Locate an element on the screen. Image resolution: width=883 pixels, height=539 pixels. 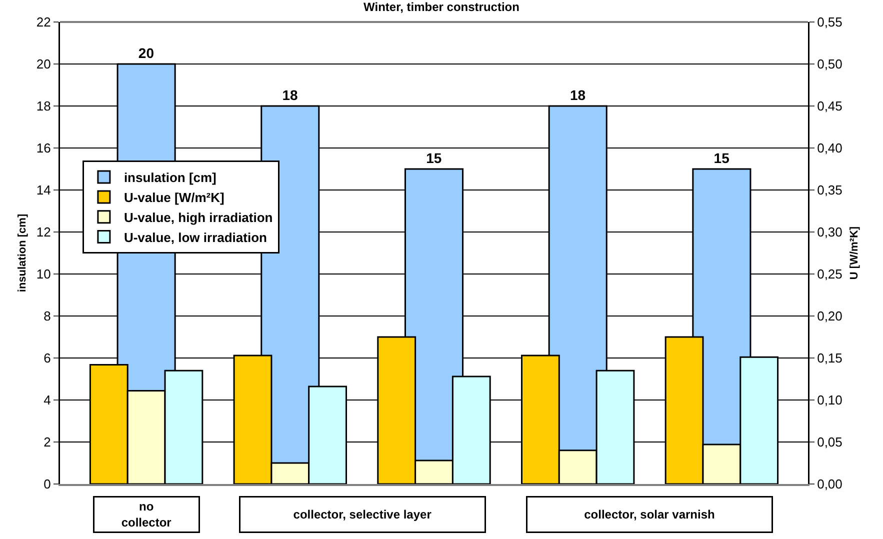
y-tick-label: 22 is located at coordinates (43, 22).